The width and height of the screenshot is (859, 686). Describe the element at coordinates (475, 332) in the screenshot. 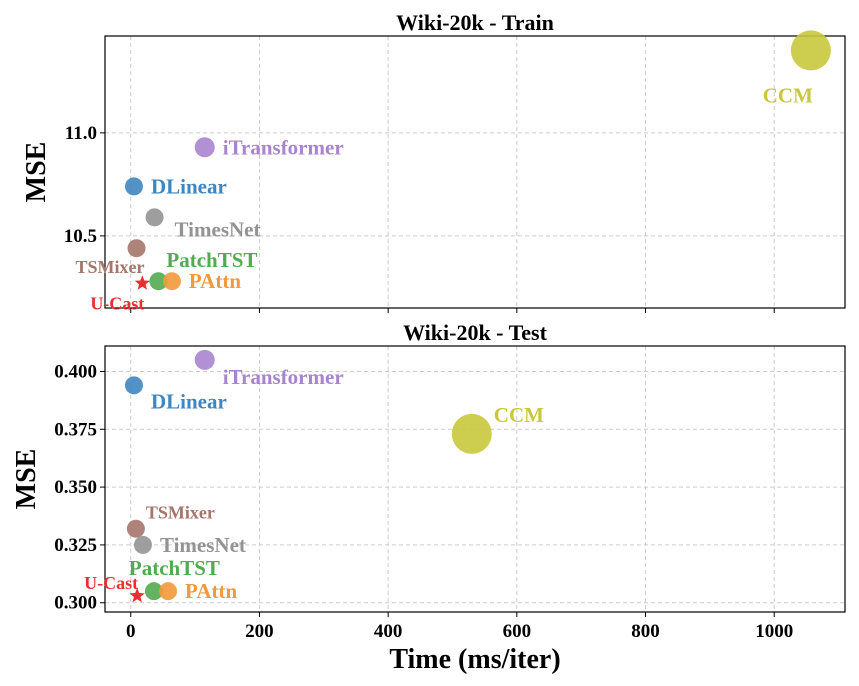

I see `chart-title: Wiki-20k - Test` at that location.